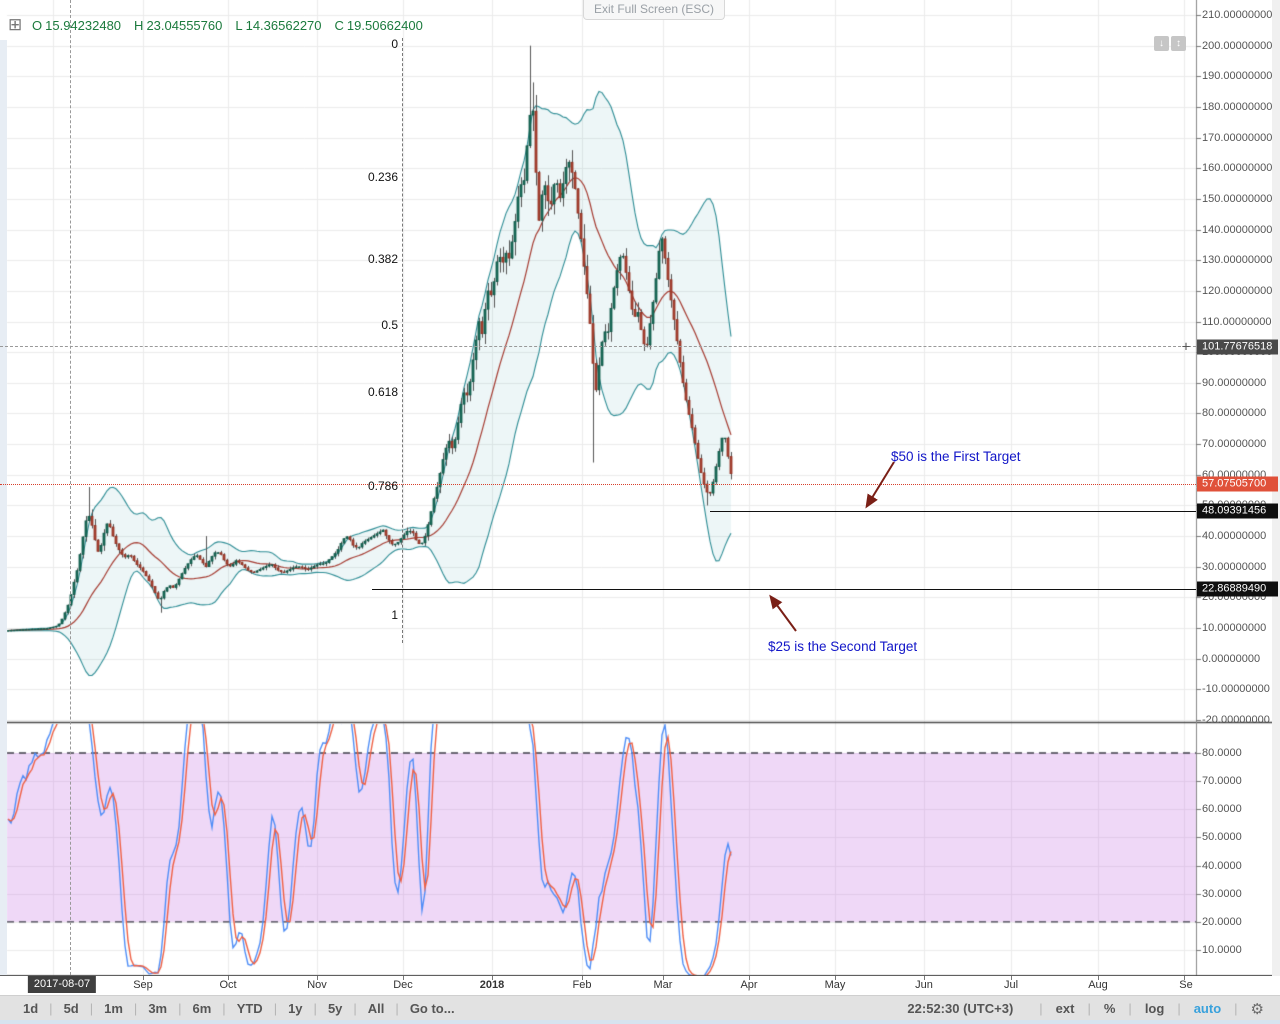 The height and width of the screenshot is (1024, 1280). I want to click on month-label-oct: Oct, so click(228, 985).